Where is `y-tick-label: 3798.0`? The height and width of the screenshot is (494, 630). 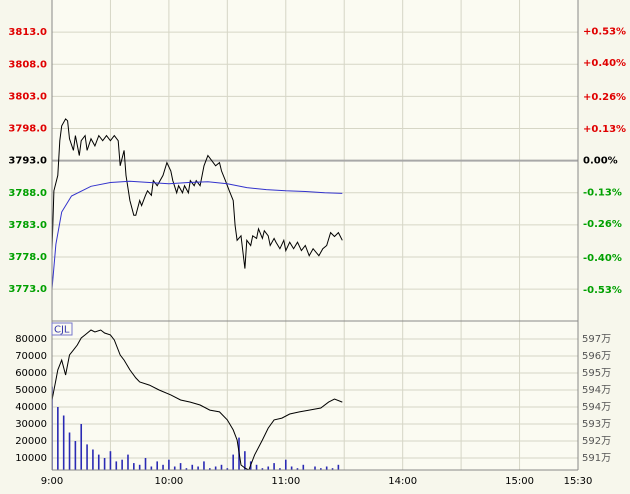
y-tick-label: 3798.0 is located at coordinates (27, 129).